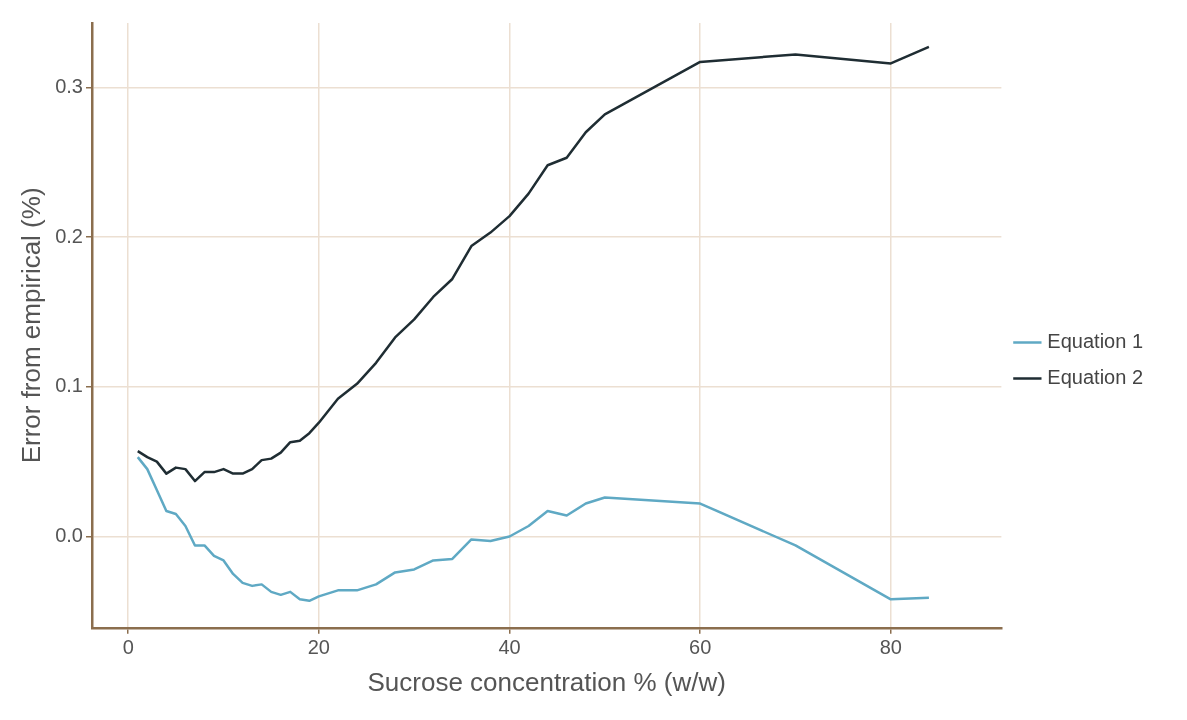 Image resolution: width=1187 pixels, height=720 pixels. What do you see at coordinates (1095, 377) in the screenshot?
I see `legend-label: Equation 2` at bounding box center [1095, 377].